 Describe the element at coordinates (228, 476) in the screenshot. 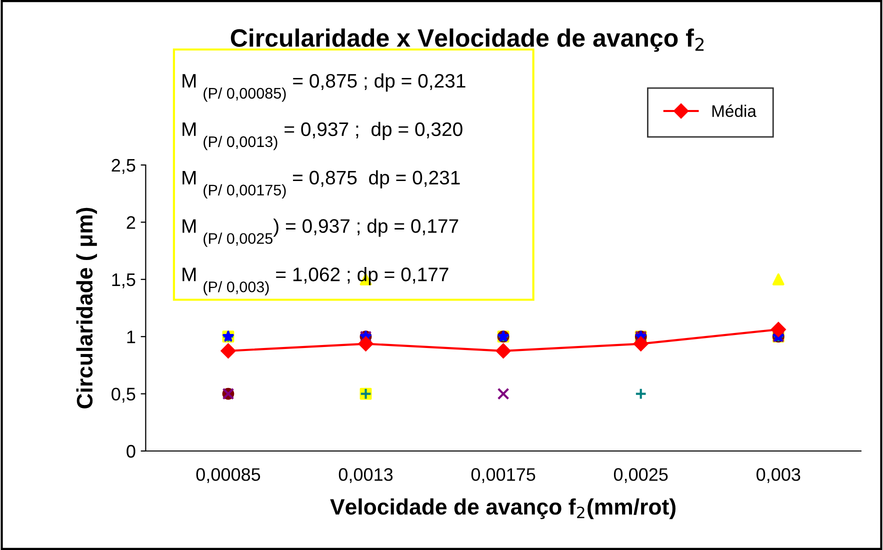

I see `x-tick-label: 0,00085` at that location.